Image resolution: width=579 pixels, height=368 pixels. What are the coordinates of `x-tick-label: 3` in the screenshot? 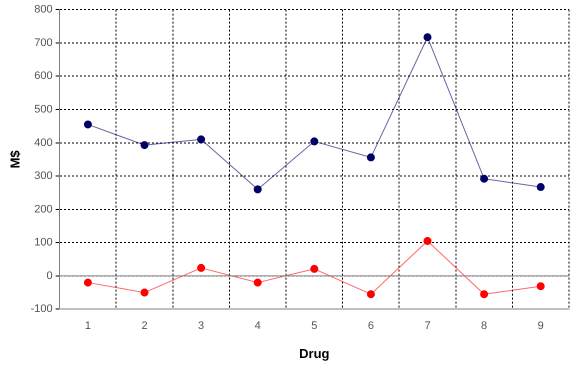 It's located at (201, 326).